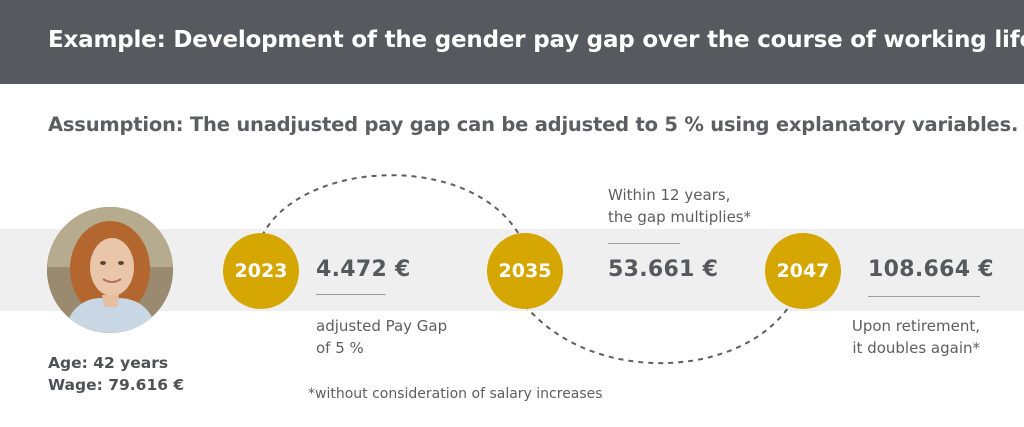 This screenshot has height=427, width=1024. What do you see at coordinates (916, 348) in the screenshot?
I see `note-2047-line-2: it doubles again*` at bounding box center [916, 348].